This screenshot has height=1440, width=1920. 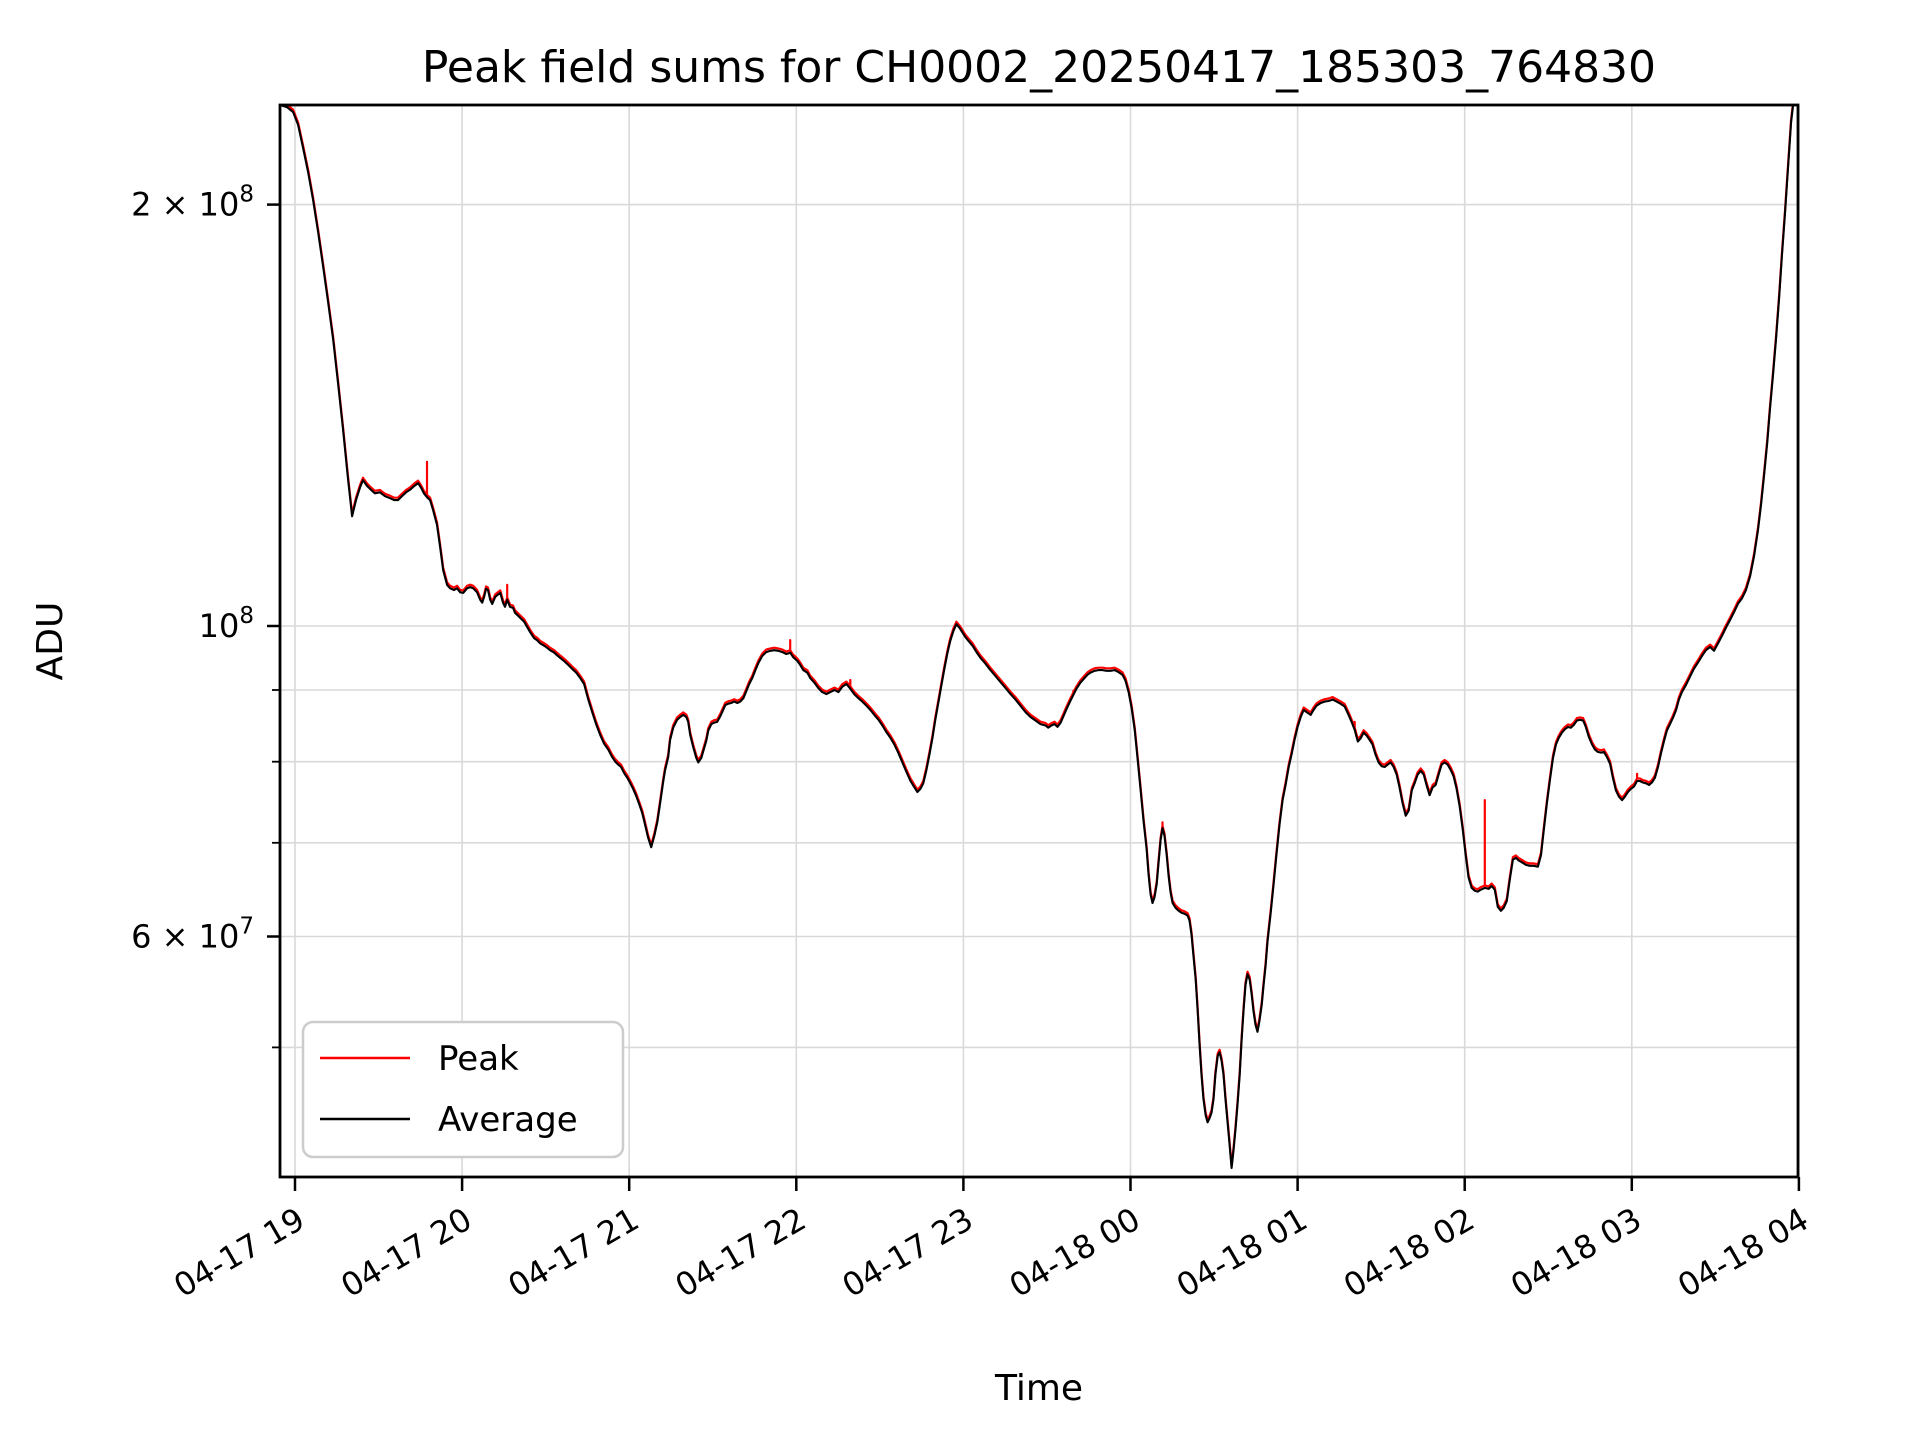 I want to click on legend-box, so click(x=463, y=1089).